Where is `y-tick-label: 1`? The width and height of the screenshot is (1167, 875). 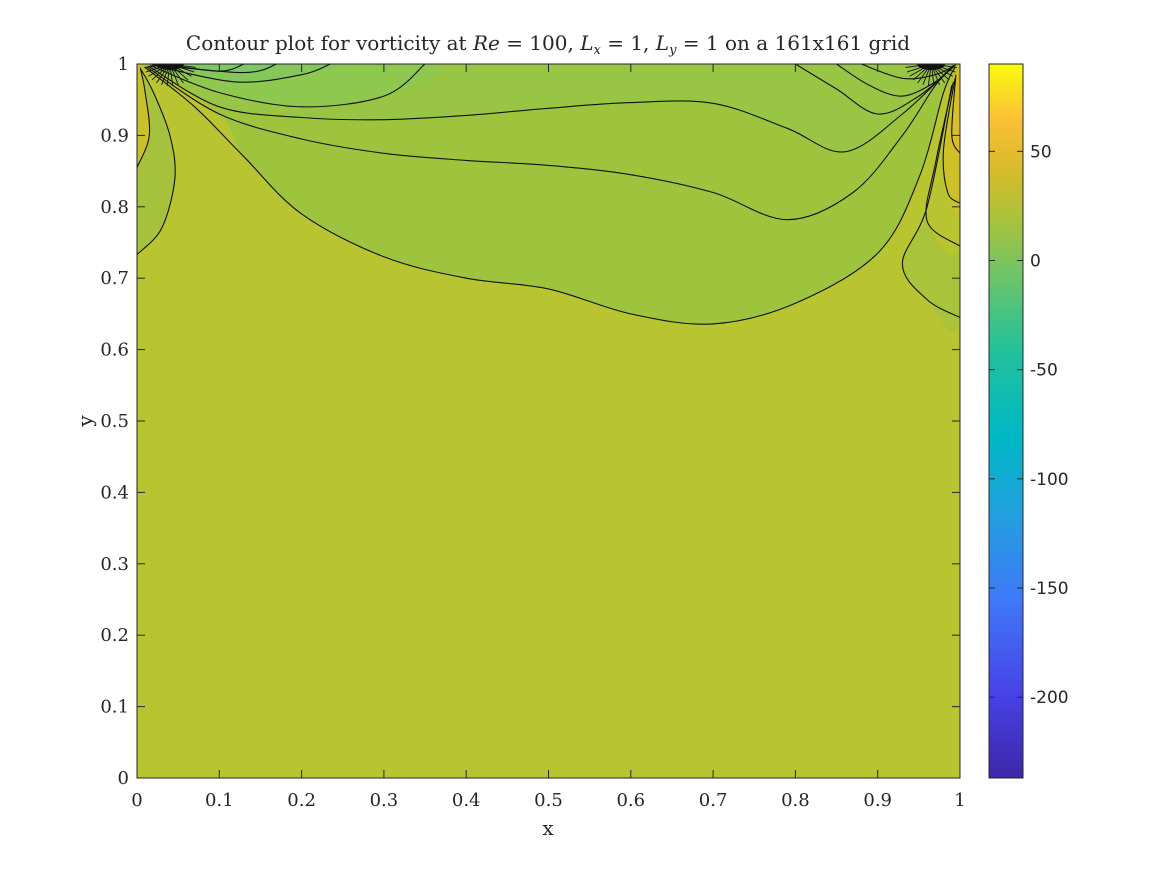
y-tick-label: 1 is located at coordinates (123, 64).